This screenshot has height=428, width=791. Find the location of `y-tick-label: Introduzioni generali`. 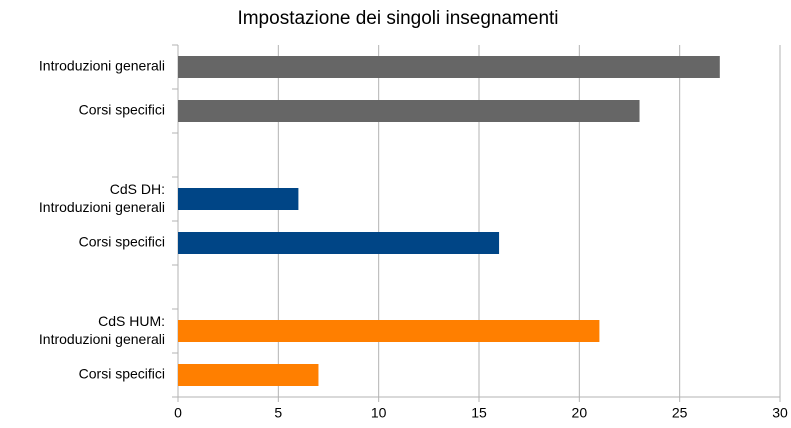

y-tick-label: Introduzioni generali is located at coordinates (102, 66).